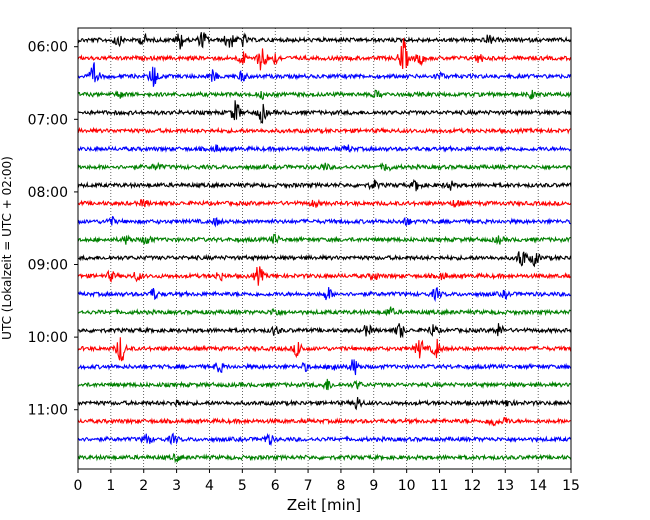 The width and height of the screenshot is (650, 520). Describe the element at coordinates (407, 486) in the screenshot. I see `x-tick-label: 10` at that location.